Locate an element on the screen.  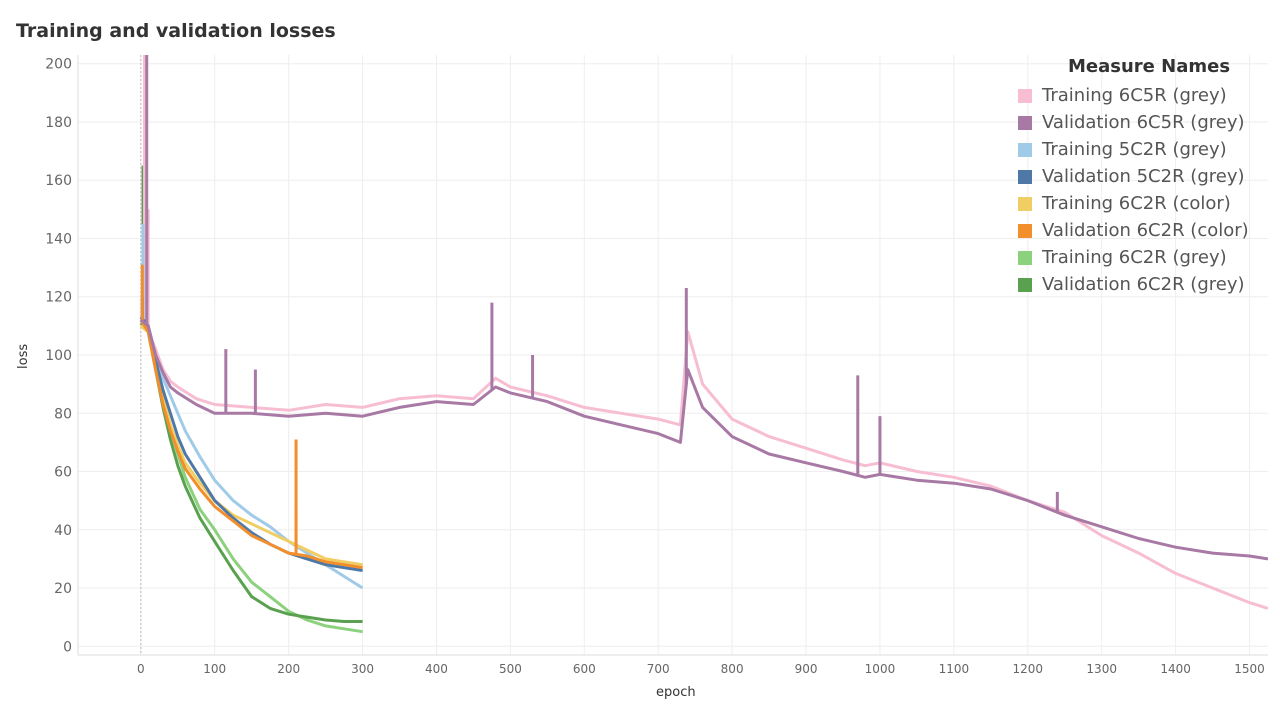
y-tick-label: 80 is located at coordinates (63, 414).